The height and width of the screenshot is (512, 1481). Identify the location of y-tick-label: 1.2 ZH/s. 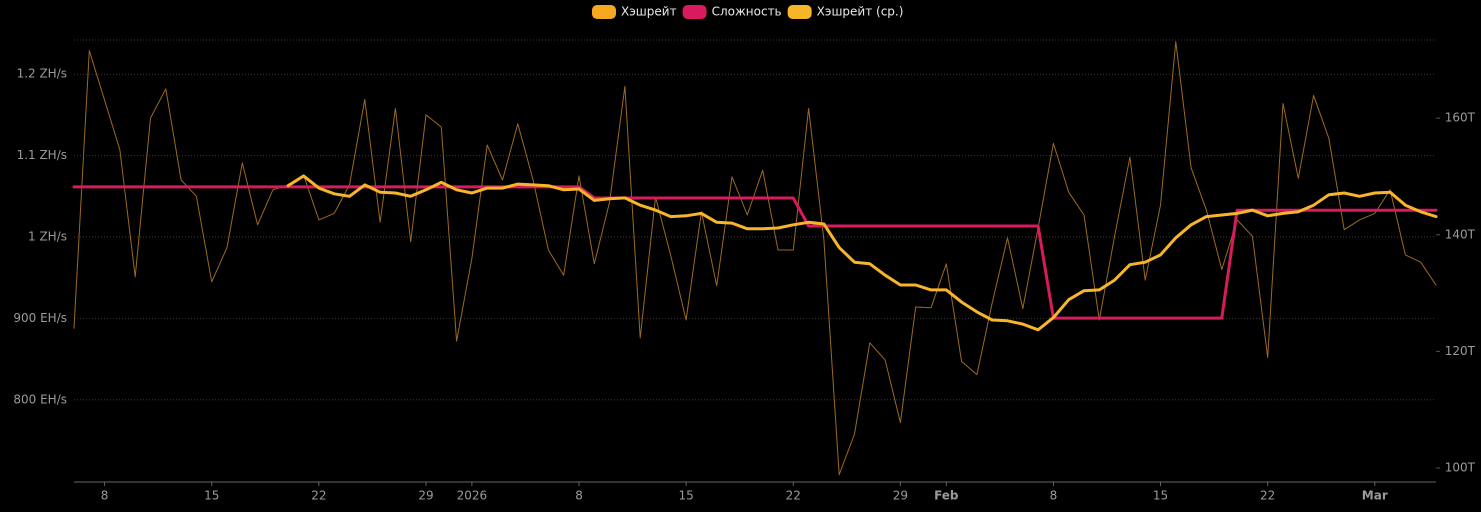
(42, 74).